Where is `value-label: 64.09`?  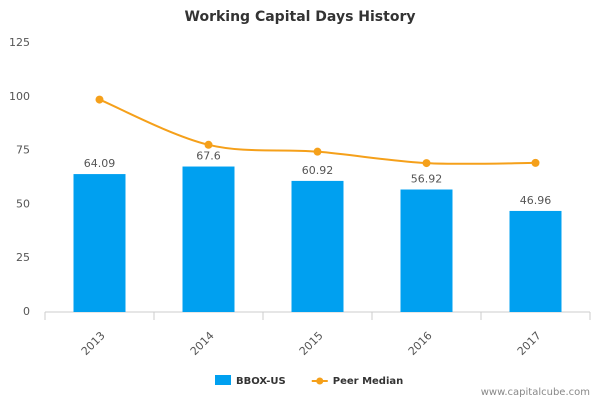 value-label: 64.09 is located at coordinates (100, 163).